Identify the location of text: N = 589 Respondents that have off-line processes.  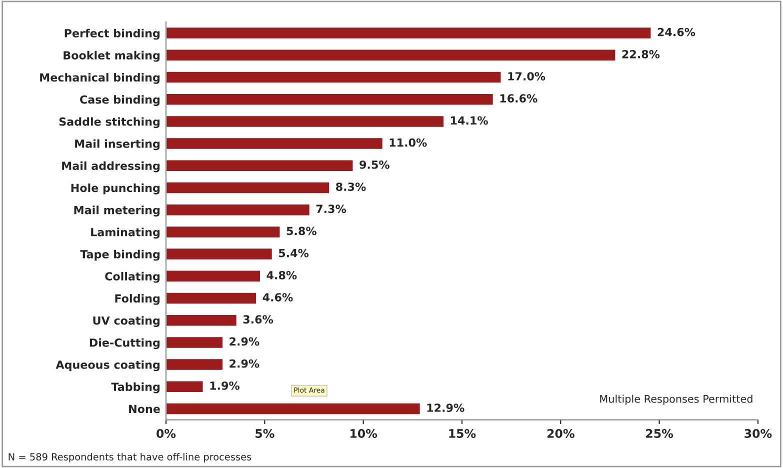
(130, 457).